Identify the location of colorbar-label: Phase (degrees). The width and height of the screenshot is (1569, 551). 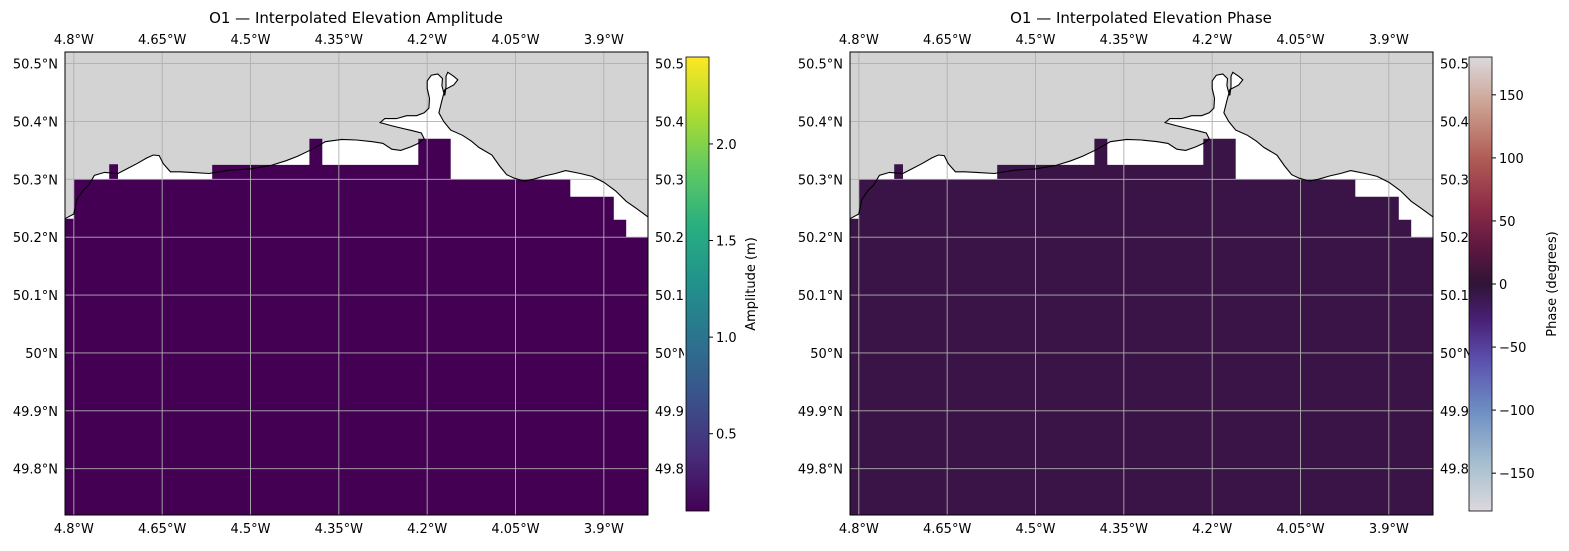
(1552, 283).